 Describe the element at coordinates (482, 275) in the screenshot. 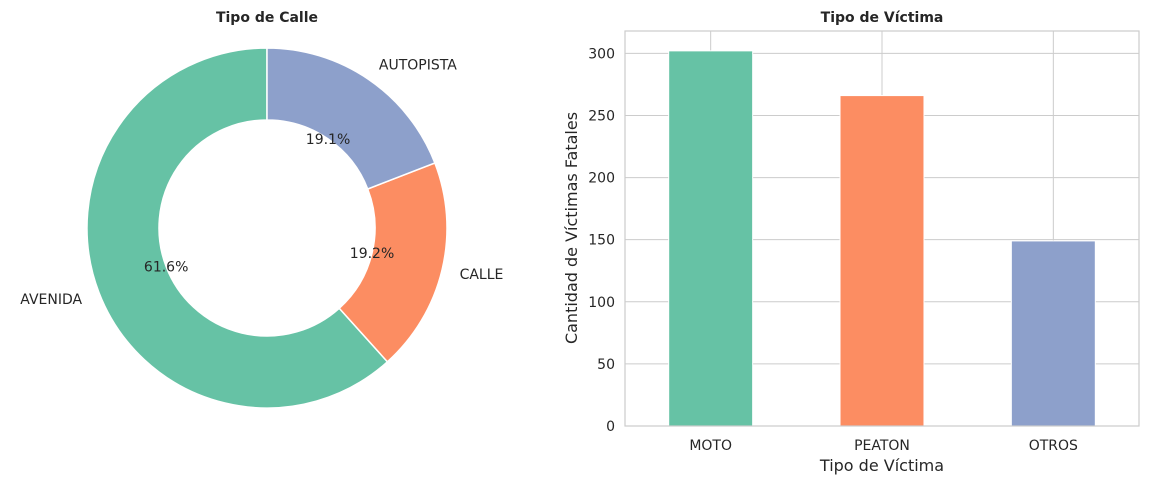

I see `pie-category-label: CALLE` at that location.